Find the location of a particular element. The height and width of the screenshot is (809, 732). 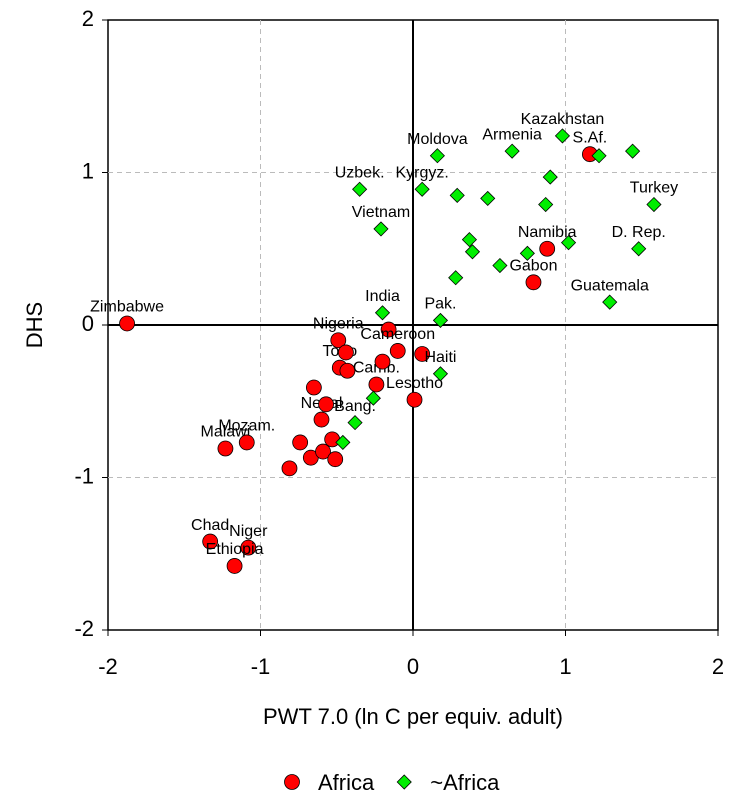

x-tick-label: 0 is located at coordinates (413, 666).